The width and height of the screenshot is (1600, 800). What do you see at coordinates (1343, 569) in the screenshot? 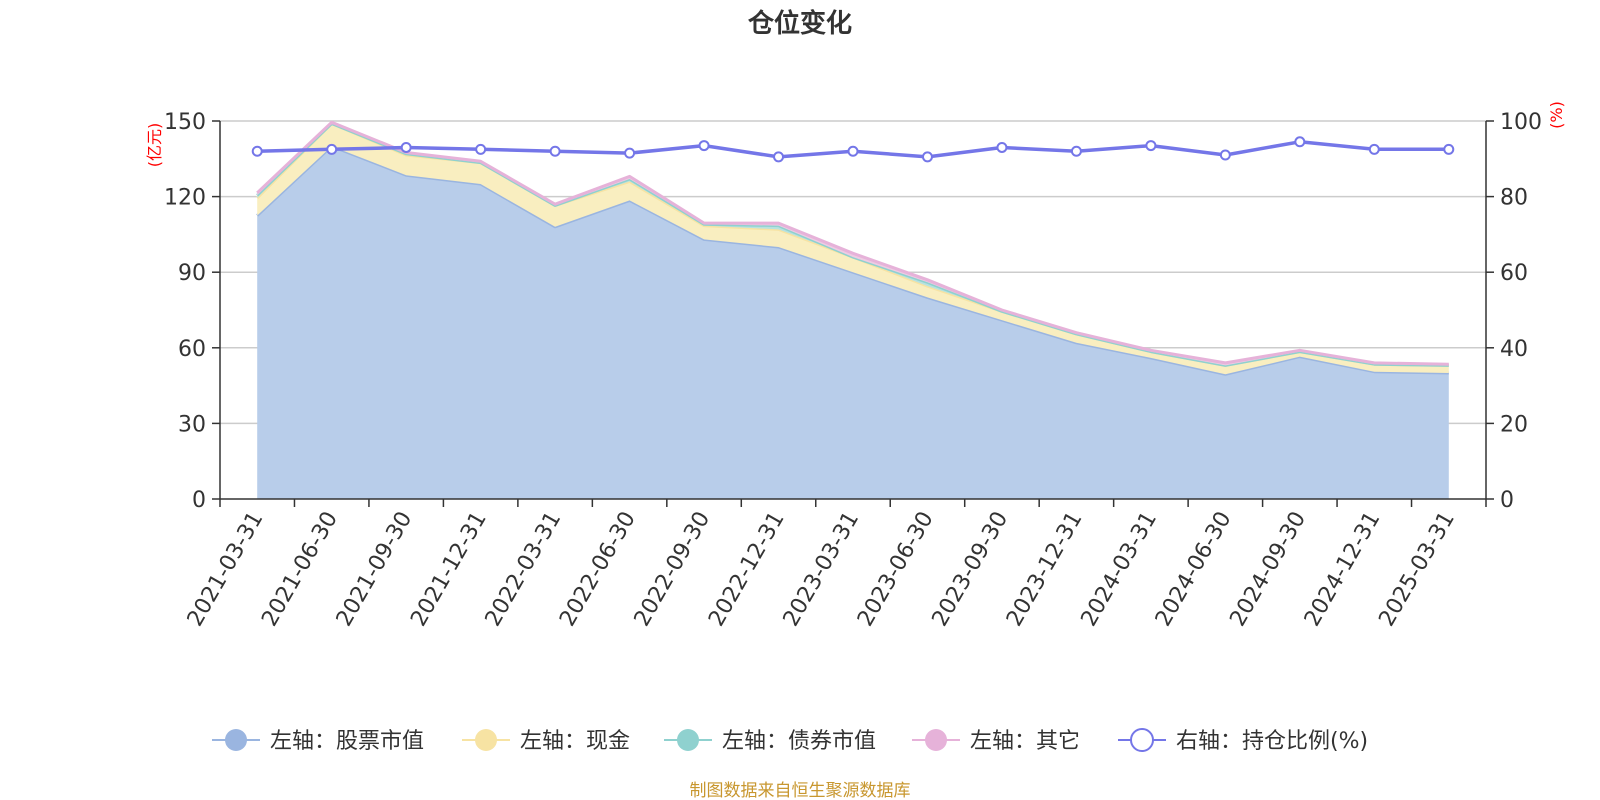
I see `x-axis-tick-label: 2024-12-31` at bounding box center [1343, 569].